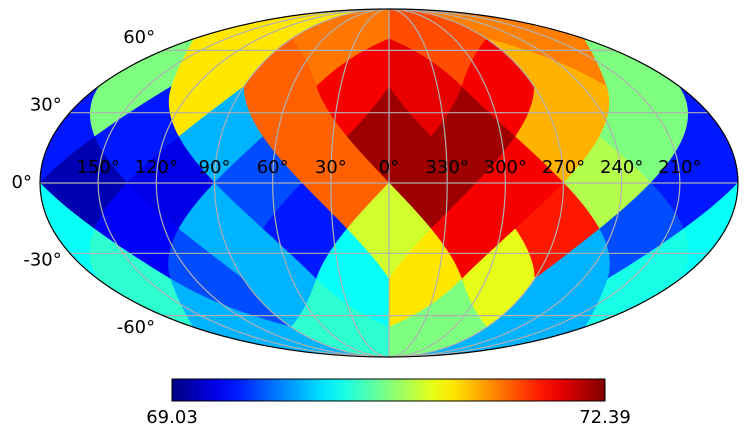 Image resolution: width=747 pixels, height=437 pixels. I want to click on lat-tick-label: 30°, so click(46, 105).